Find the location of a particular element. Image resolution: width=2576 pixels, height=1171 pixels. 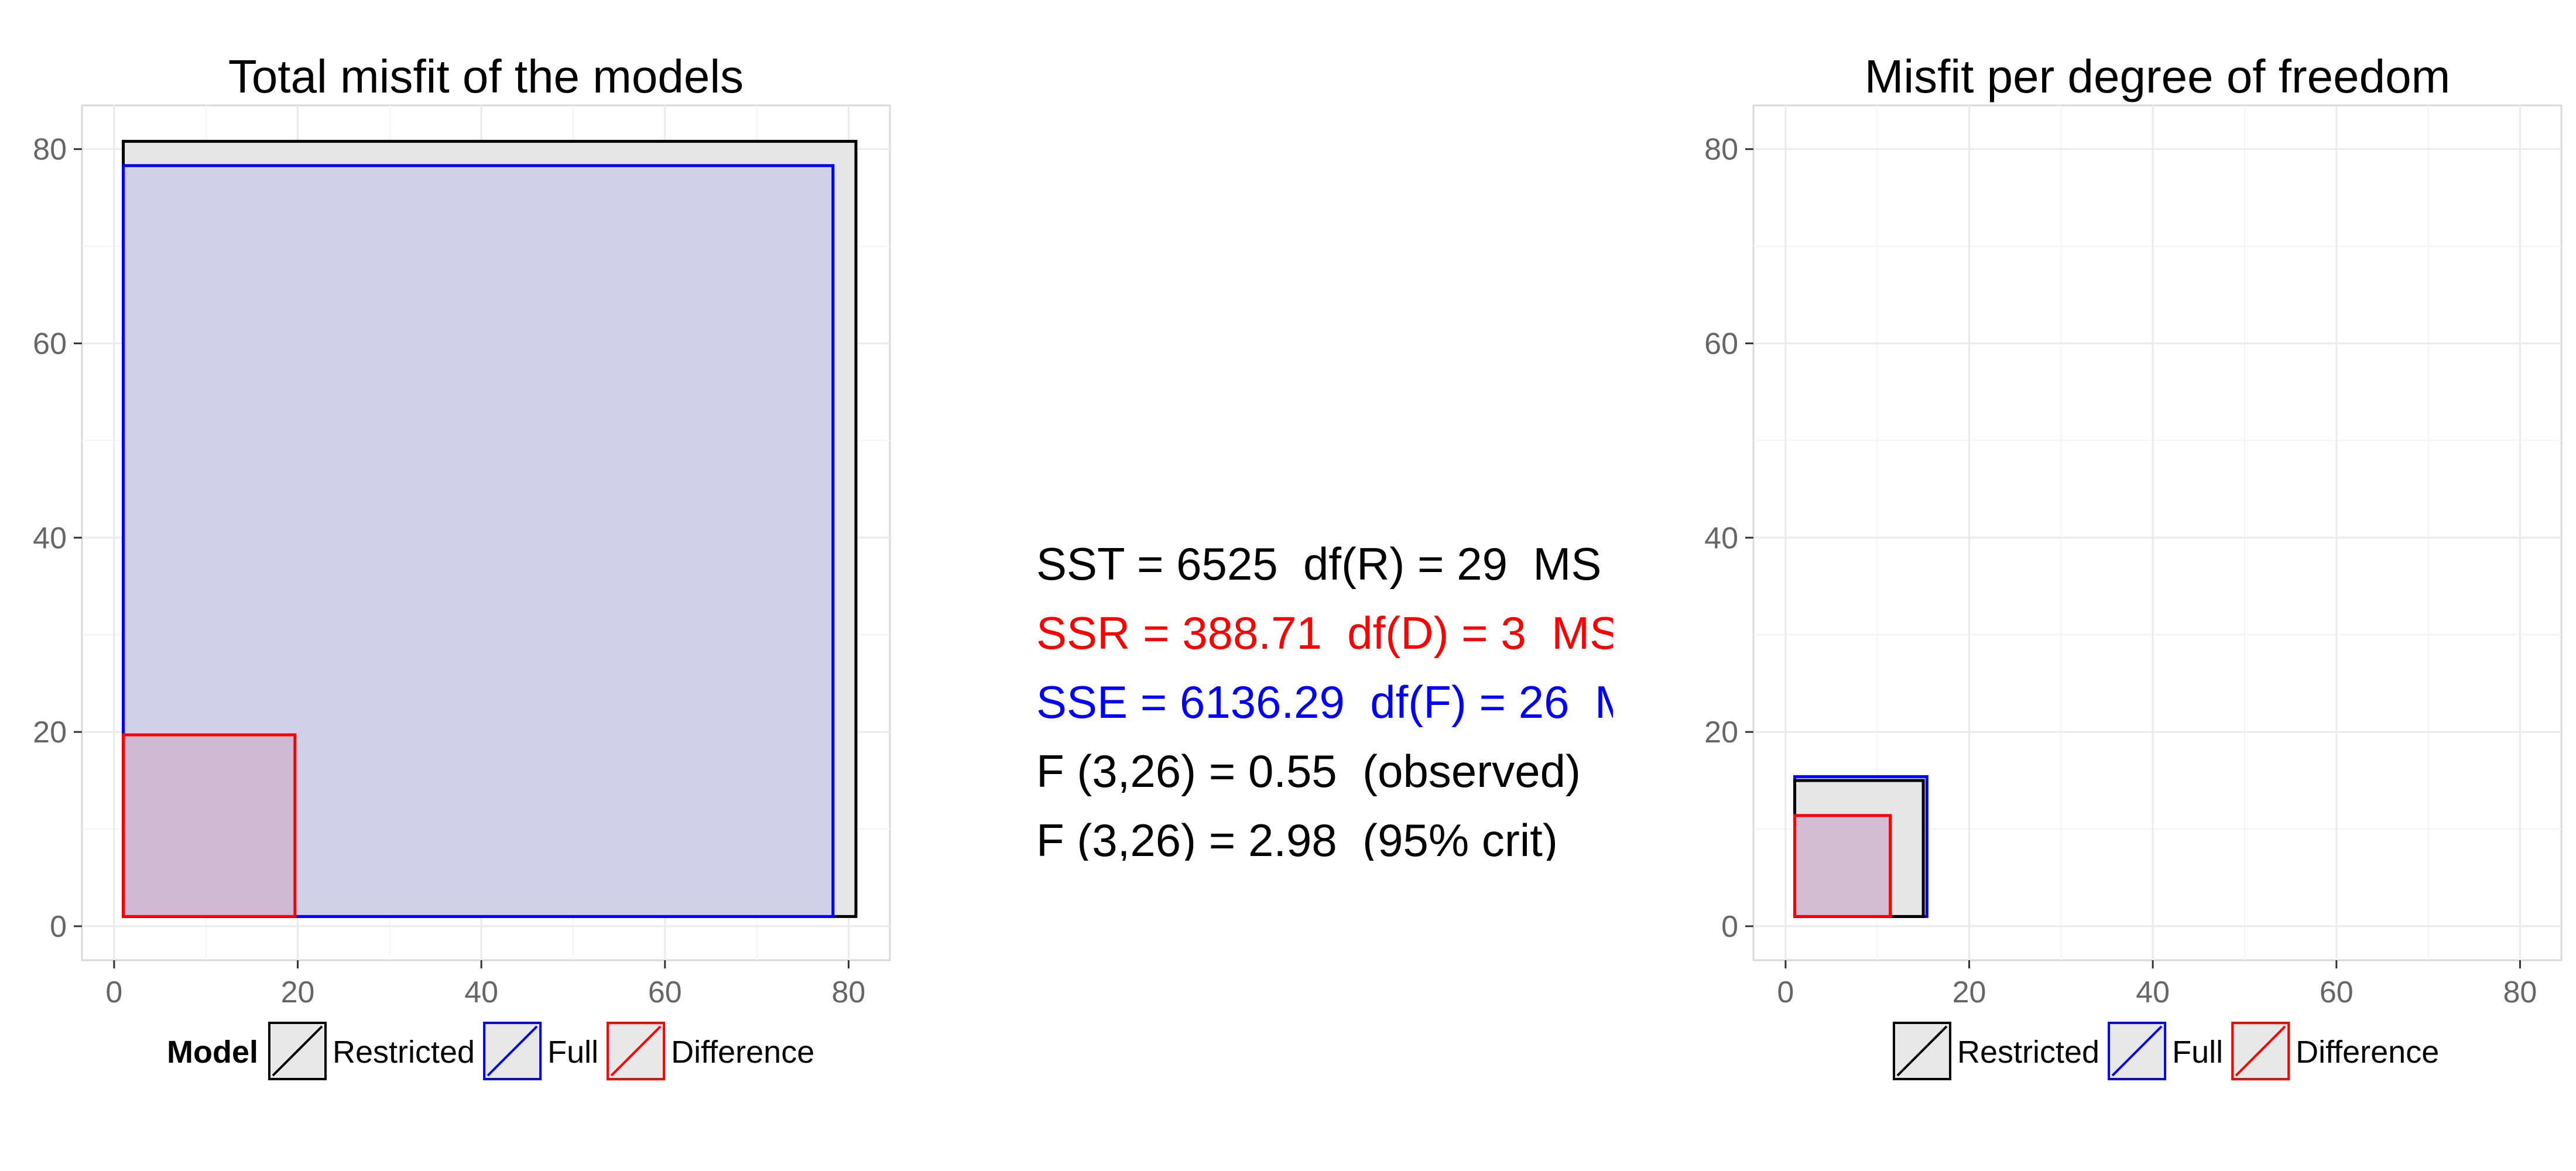

stats-line-ssr: SSR = 388.71 df(D) = 3 MS is located at coordinates (1328, 633).